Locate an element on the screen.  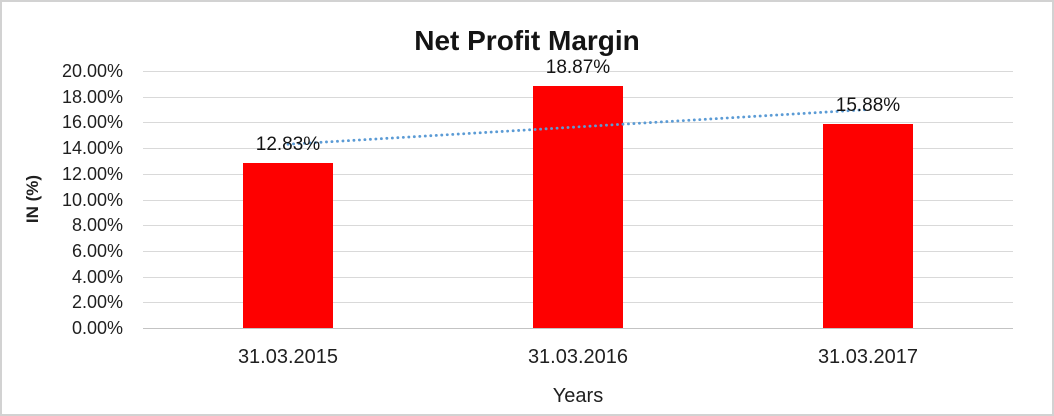
x-category-label: 31.03.2017 is located at coordinates (868, 357).